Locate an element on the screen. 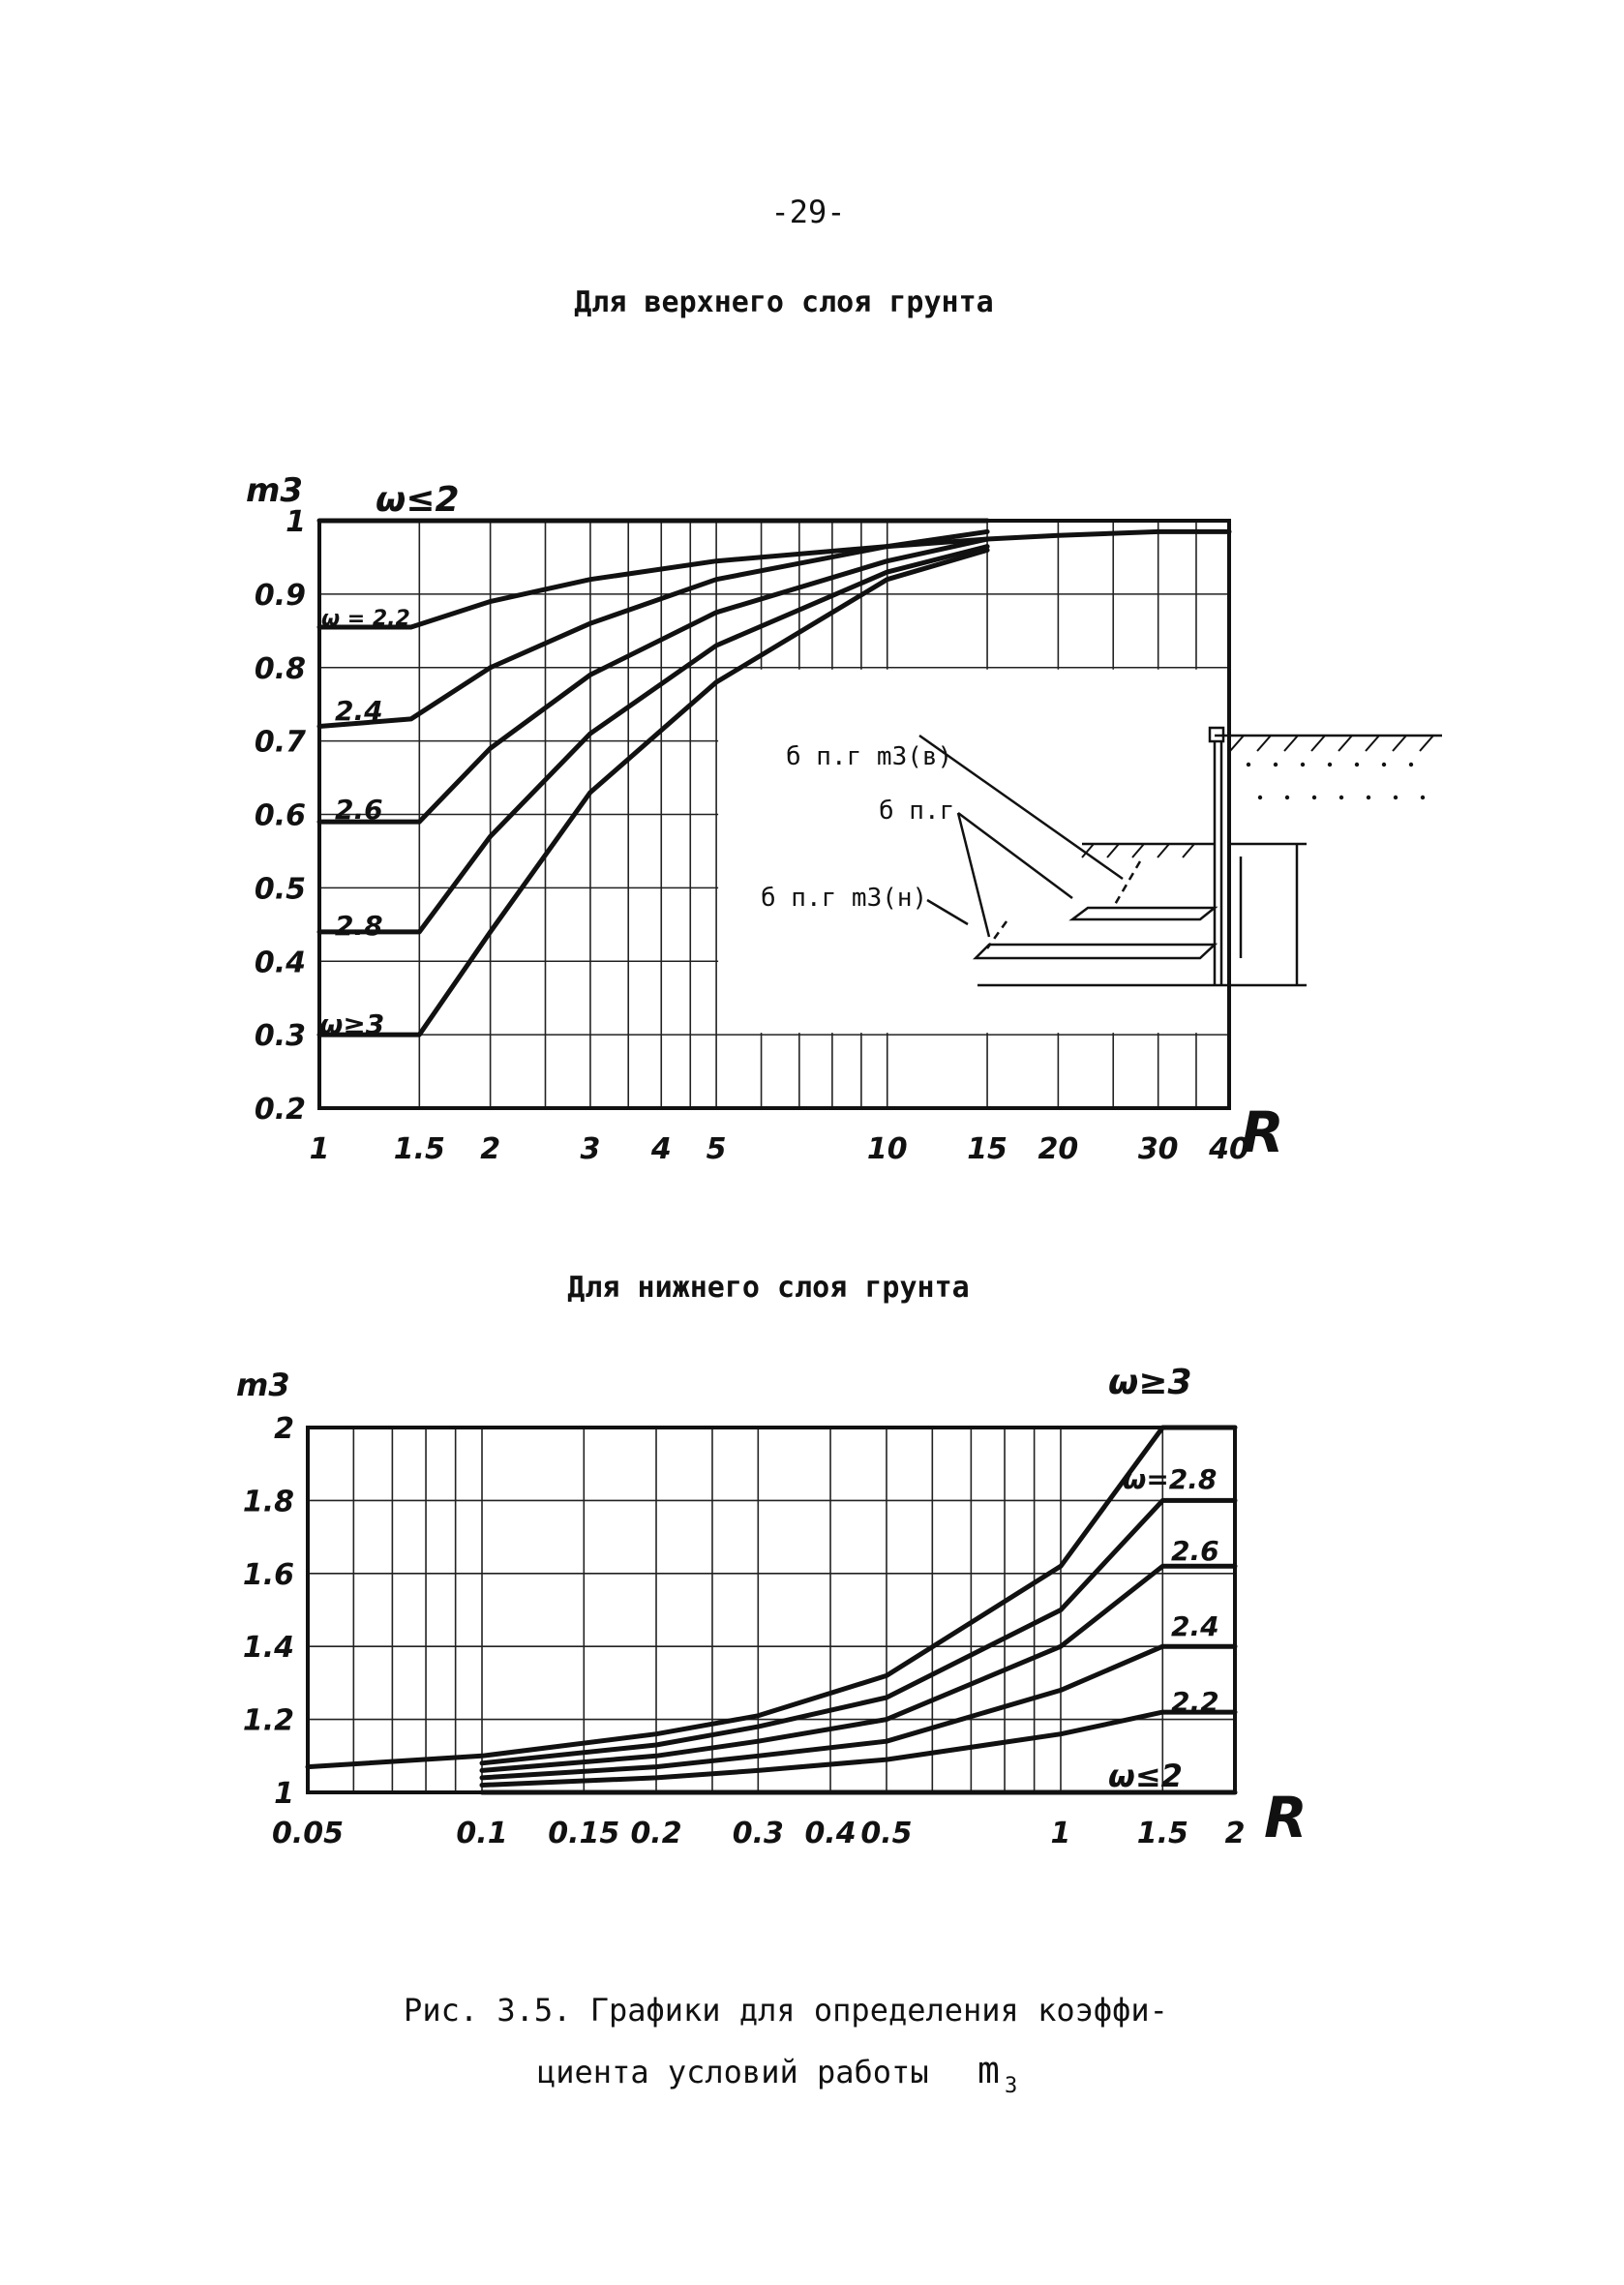 This screenshot has width=1624, height=2285. lower-chart-y-ticks: 1 1.2 1.4 1.6 1.8 2 is located at coordinates (268, 1611).